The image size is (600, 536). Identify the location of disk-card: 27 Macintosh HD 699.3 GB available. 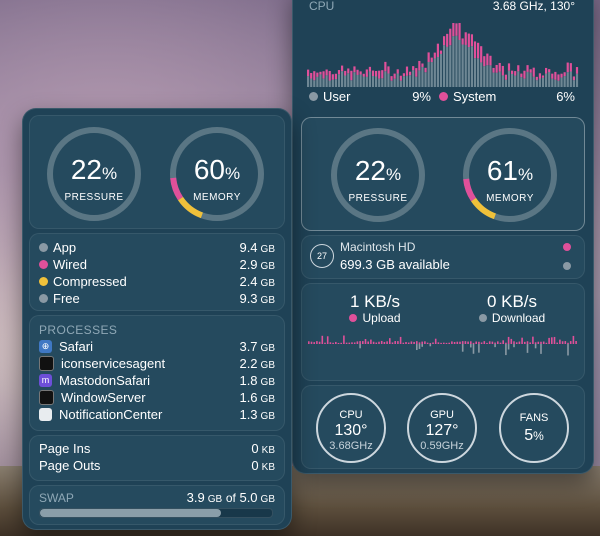
(443, 257).